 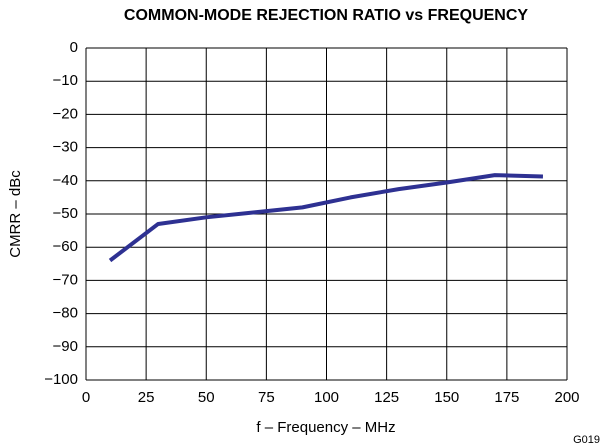 What do you see at coordinates (65, 80) in the screenshot?
I see `y-tick-label: −10` at bounding box center [65, 80].